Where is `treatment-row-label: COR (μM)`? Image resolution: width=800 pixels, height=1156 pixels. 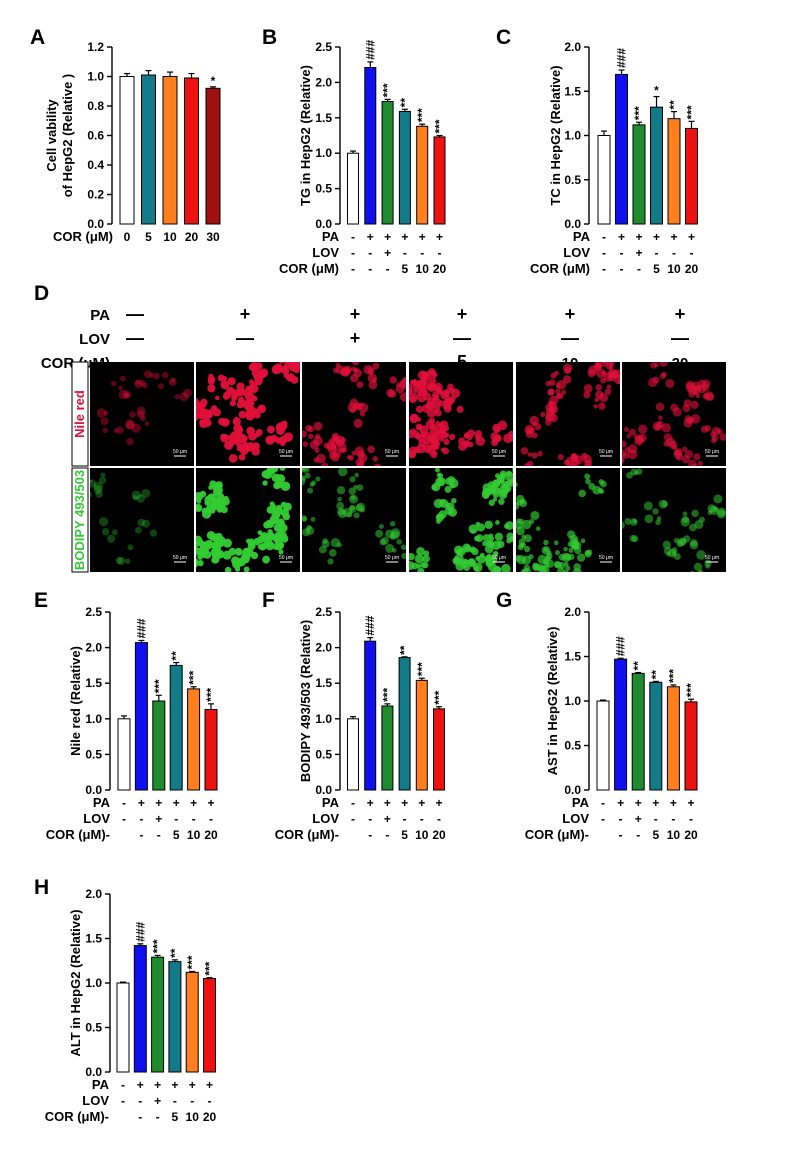 treatment-row-label: COR (μM) is located at coordinates (560, 268).